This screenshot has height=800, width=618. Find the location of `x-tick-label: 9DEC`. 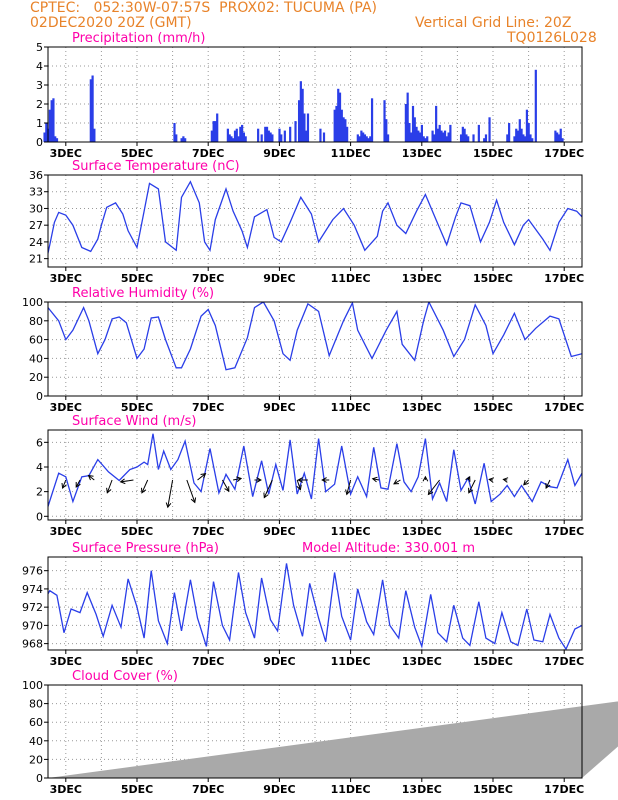

x-tick-label: 9DEC is located at coordinates (279, 789).